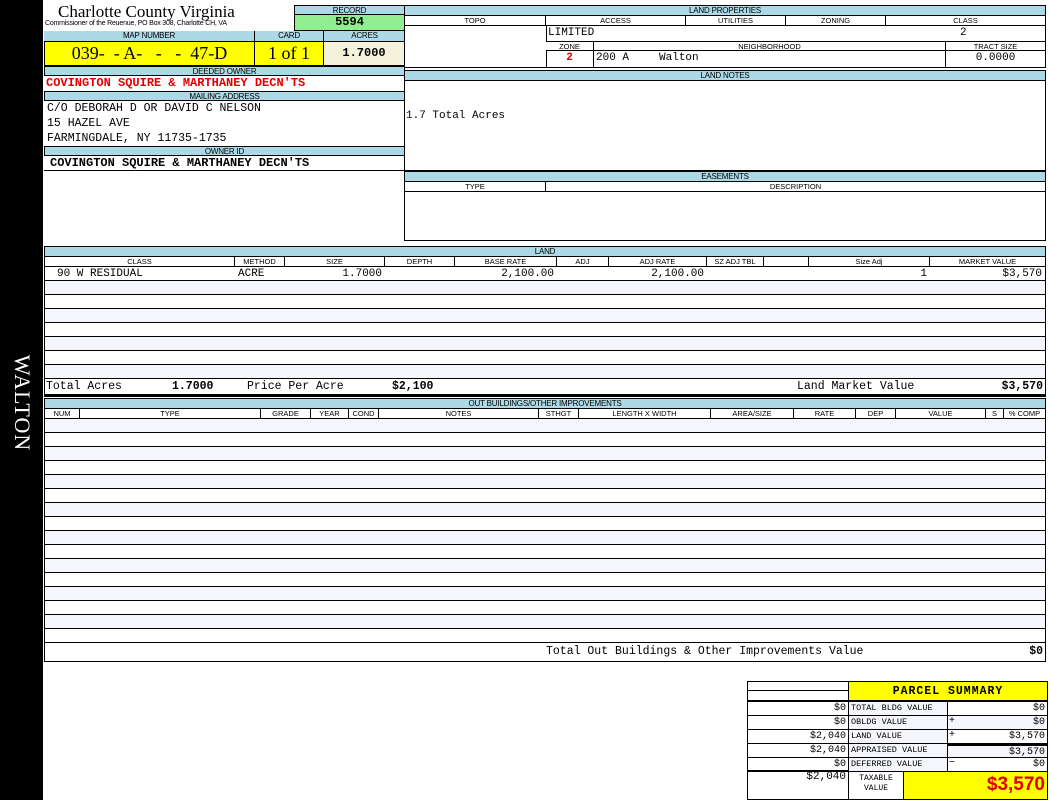  I want to click on district-sidebar: WALTON, so click(21, 400).